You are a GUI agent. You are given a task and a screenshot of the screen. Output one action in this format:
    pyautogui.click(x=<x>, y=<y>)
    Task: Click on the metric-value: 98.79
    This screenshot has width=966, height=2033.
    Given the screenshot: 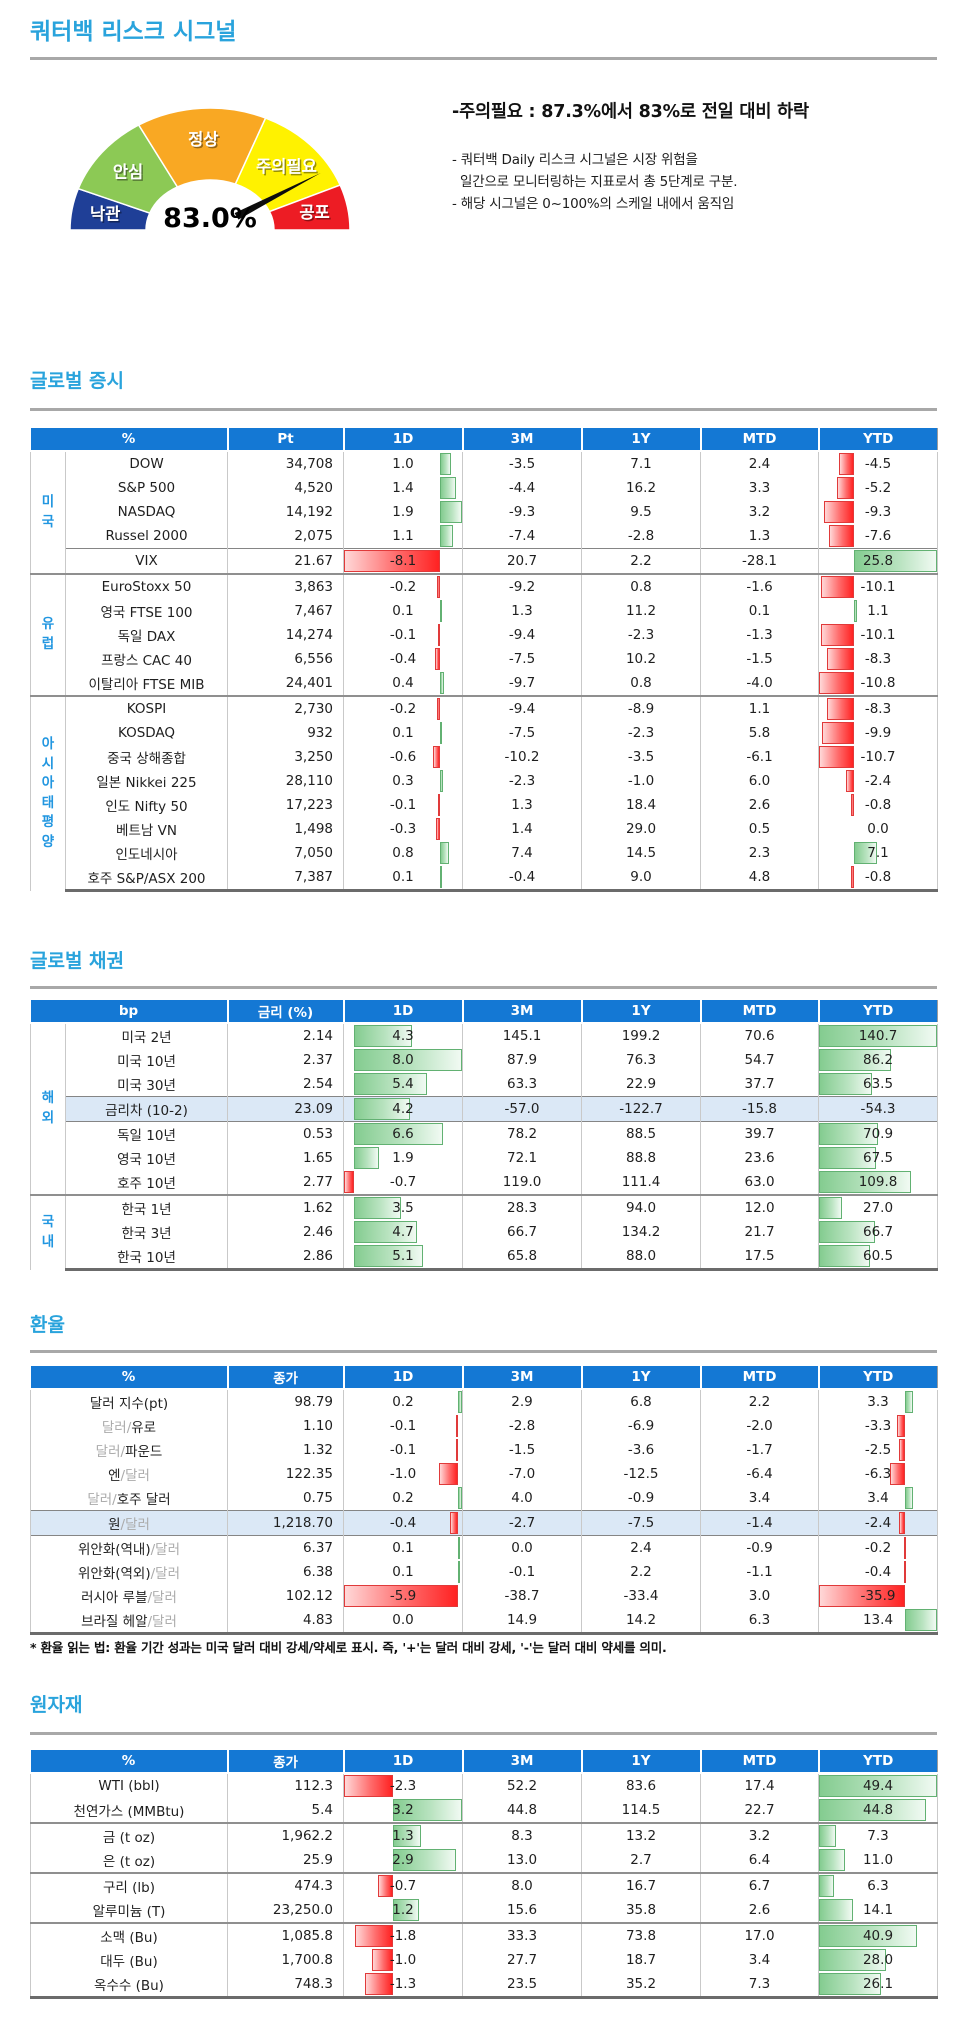 What is the action you would take?
    pyautogui.click(x=285, y=1401)
    